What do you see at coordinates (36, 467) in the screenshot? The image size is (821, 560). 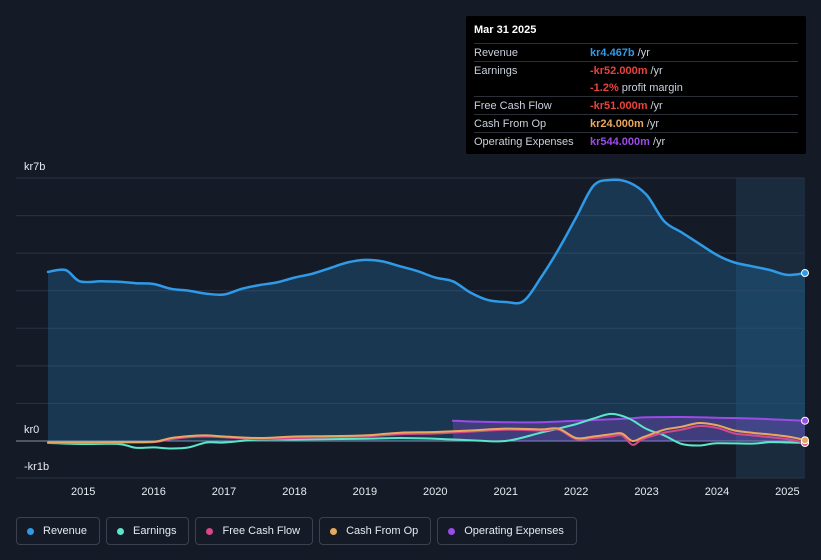 I see `y-label-bottom: -kr1b` at bounding box center [36, 467].